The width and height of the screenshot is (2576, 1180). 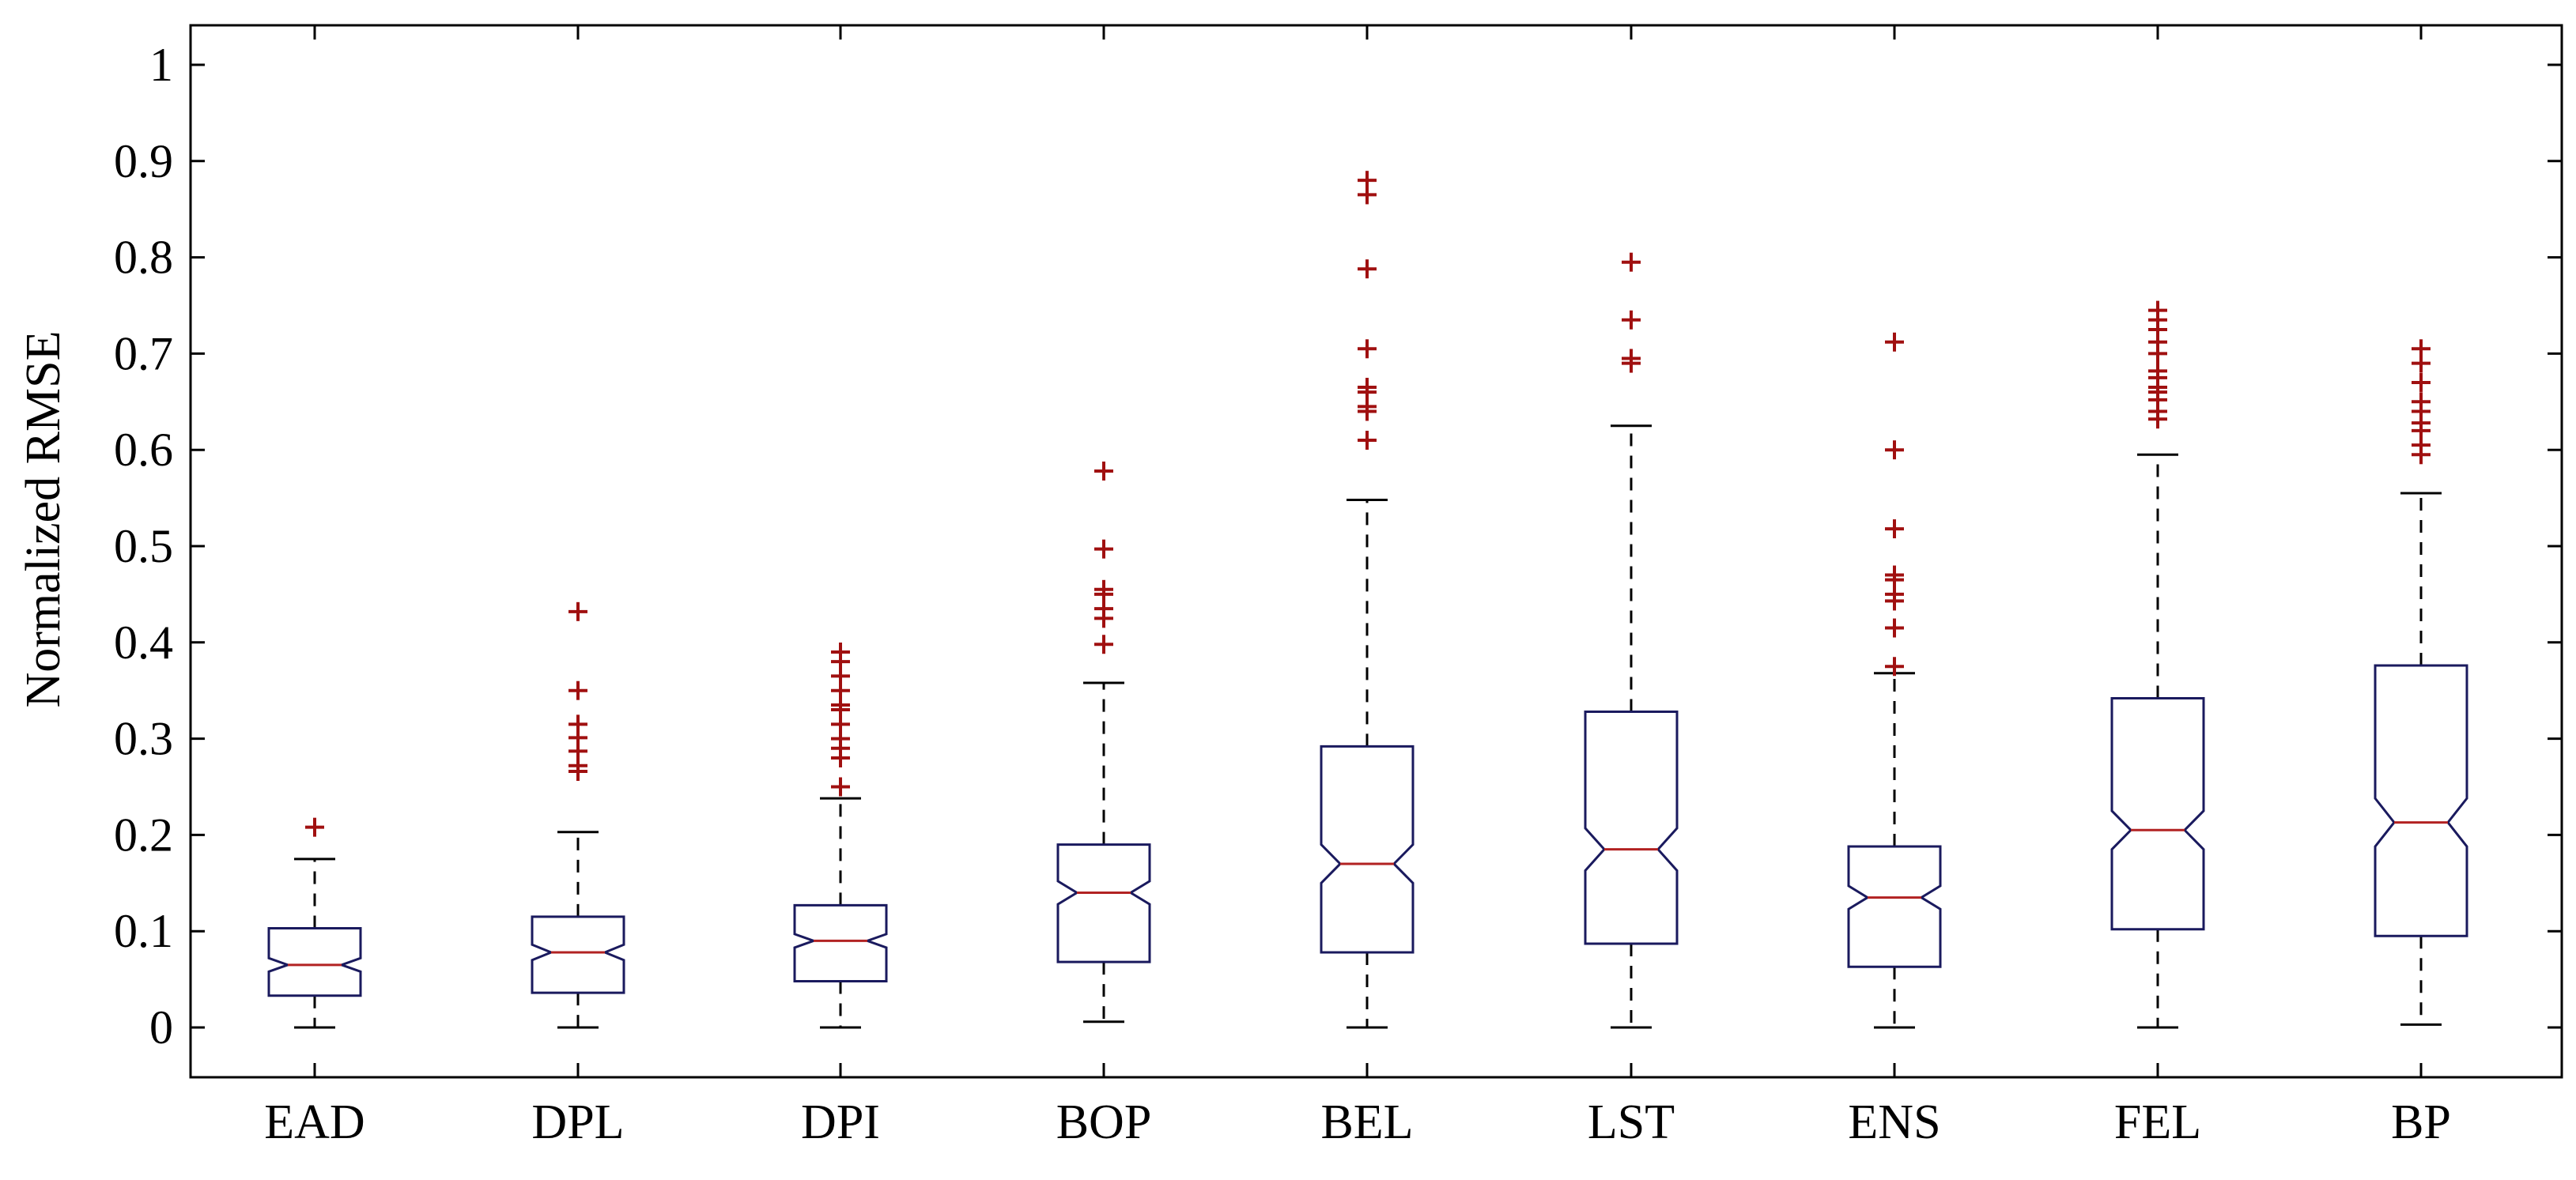 I want to click on box-dpl, so click(x=578, y=815).